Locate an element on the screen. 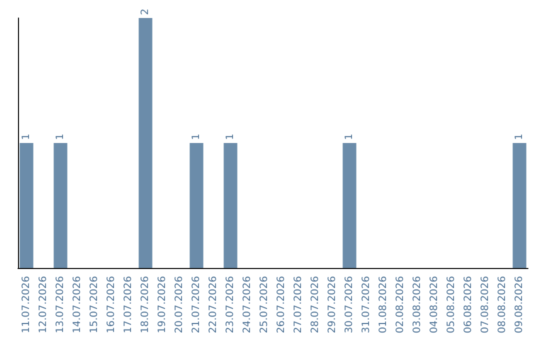 This screenshot has height=340, width=540. x-tick-label: 25.07.2026 is located at coordinates (264, 305).